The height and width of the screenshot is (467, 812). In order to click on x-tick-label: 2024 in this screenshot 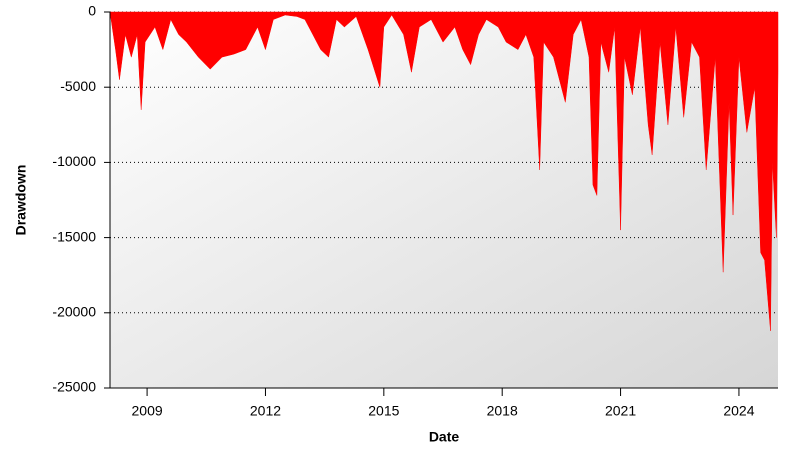, I will do `click(738, 411)`.